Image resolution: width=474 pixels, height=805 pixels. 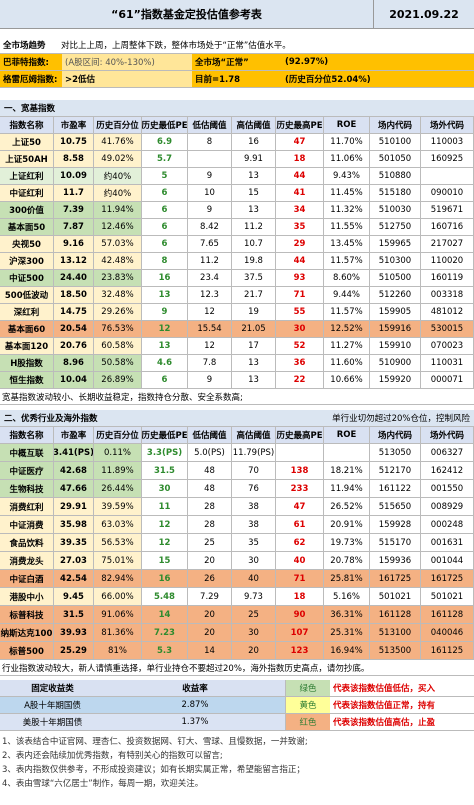 What do you see at coordinates (347, 244) in the screenshot?
I see `cell: 13.45%` at bounding box center [347, 244].